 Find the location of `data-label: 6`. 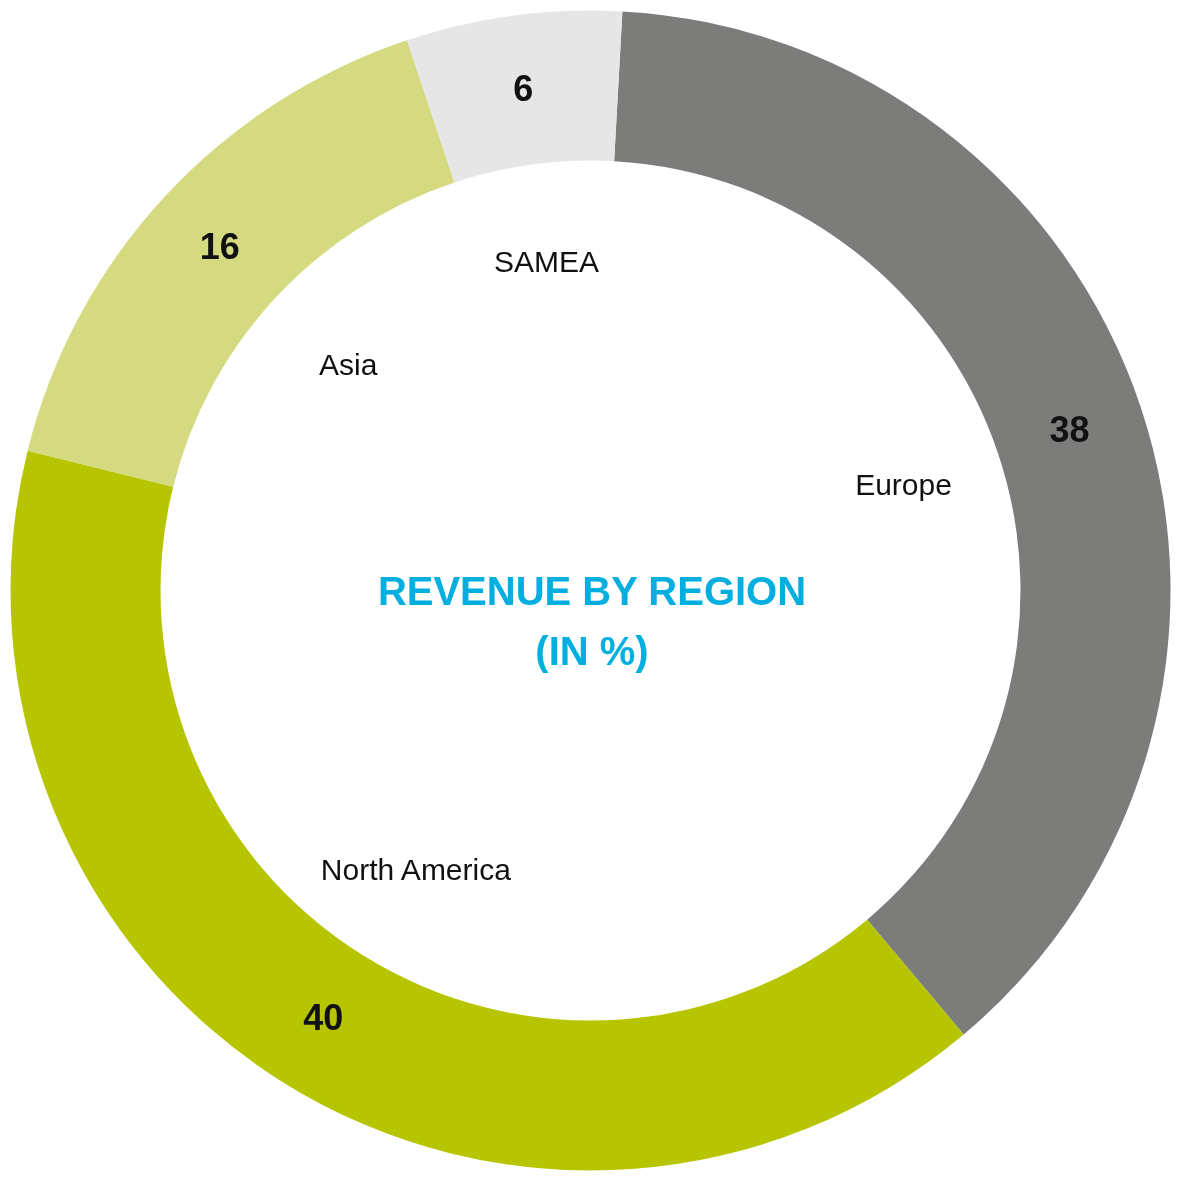

data-label: 6 is located at coordinates (523, 88).